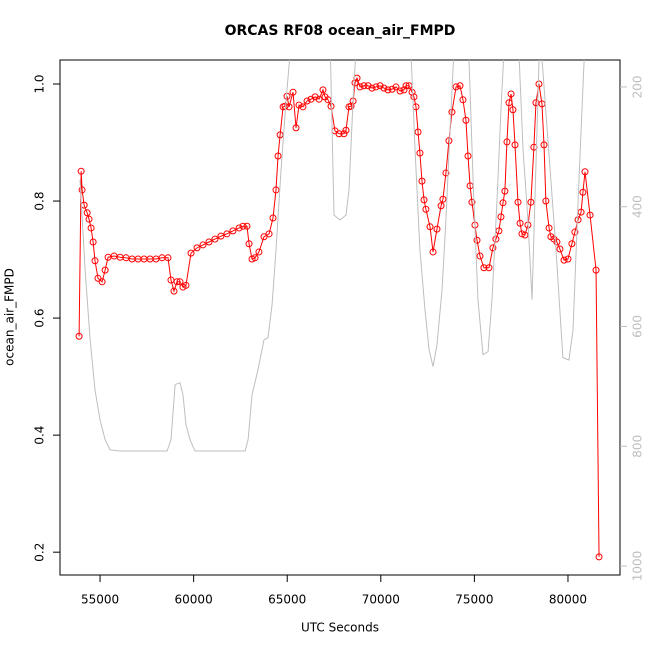  What do you see at coordinates (287, 600) in the screenshot?
I see `x-tick-label: 65000` at bounding box center [287, 600].